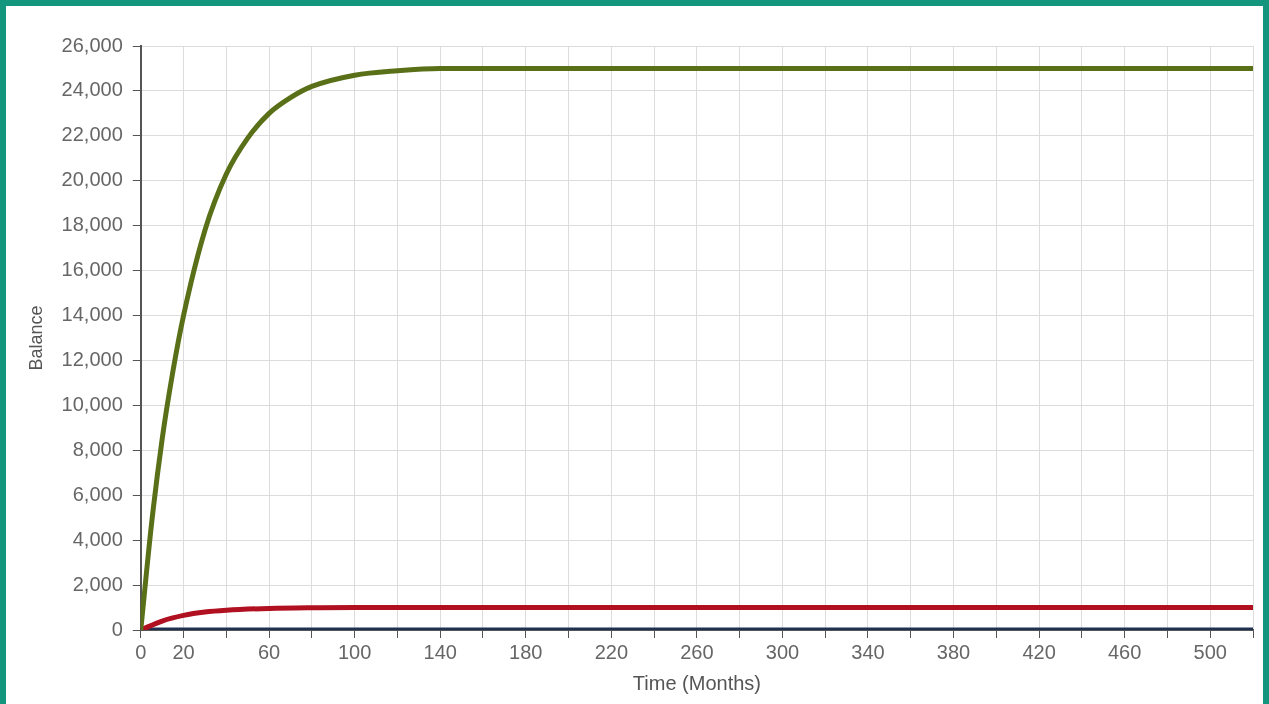 This screenshot has width=1269, height=704. I want to click on x-axis-title: Time (Months), so click(696, 682).